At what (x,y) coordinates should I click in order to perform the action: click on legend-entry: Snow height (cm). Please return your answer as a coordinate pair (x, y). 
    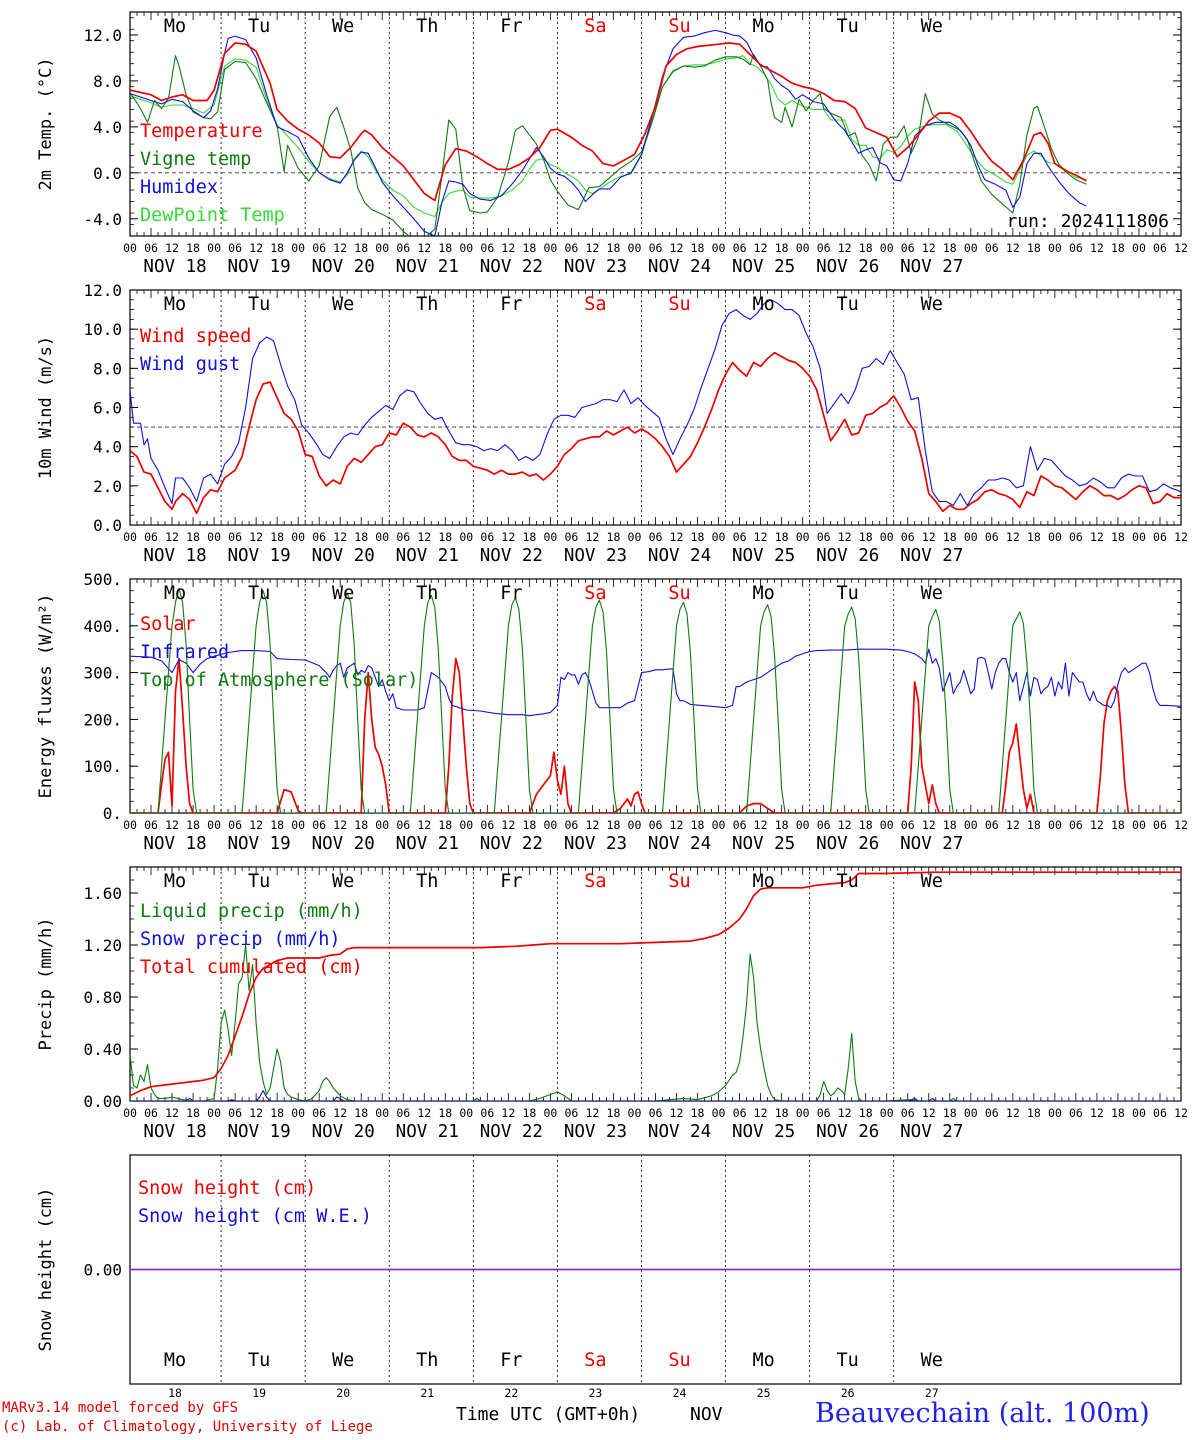
    Looking at the image, I should click on (227, 1188).